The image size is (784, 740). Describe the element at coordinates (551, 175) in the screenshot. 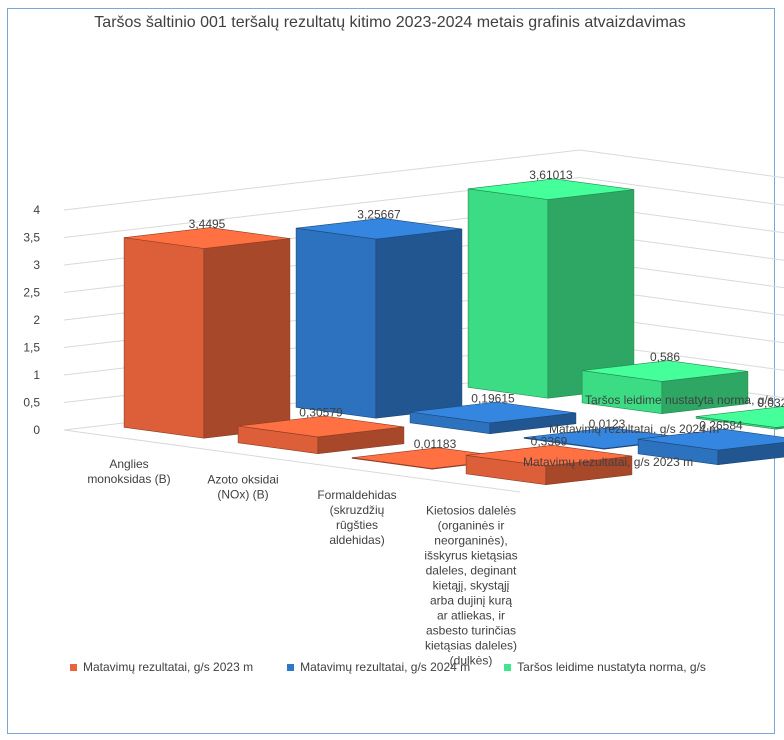

I see `data-label: 3,61013` at that location.